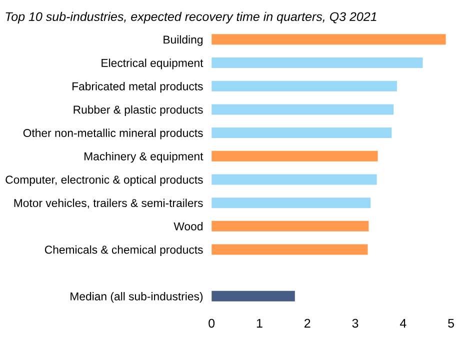 The image size is (465, 339). I want to click on y-tick-label: Motor vehicles, trailers & semi-trailers, so click(108, 203).